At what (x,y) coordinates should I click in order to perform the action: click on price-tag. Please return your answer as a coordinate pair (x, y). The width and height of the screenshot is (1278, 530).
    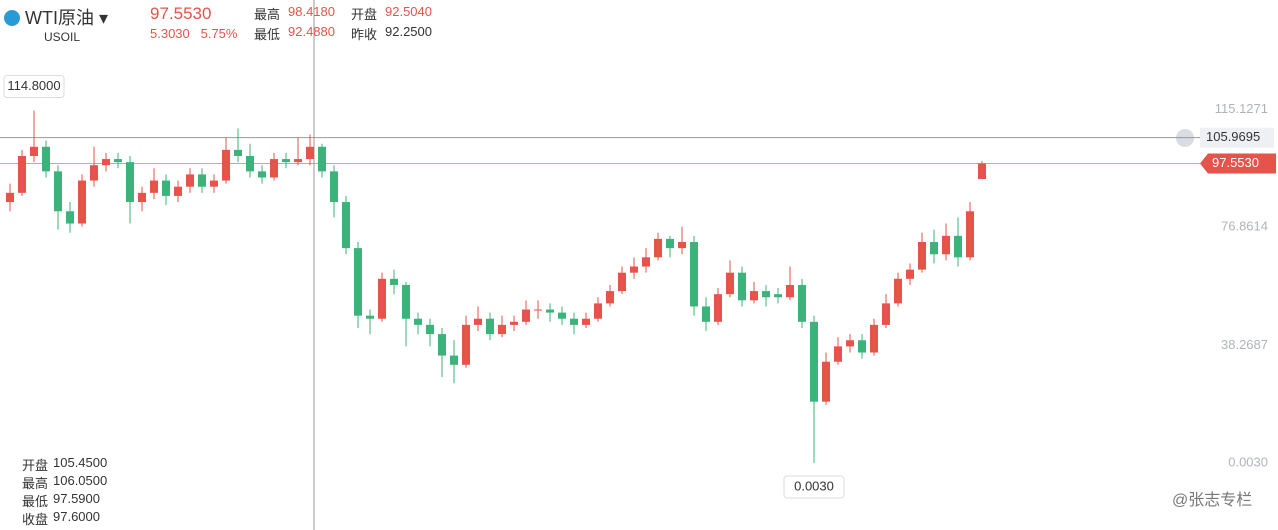
    Looking at the image, I should click on (1238, 163).